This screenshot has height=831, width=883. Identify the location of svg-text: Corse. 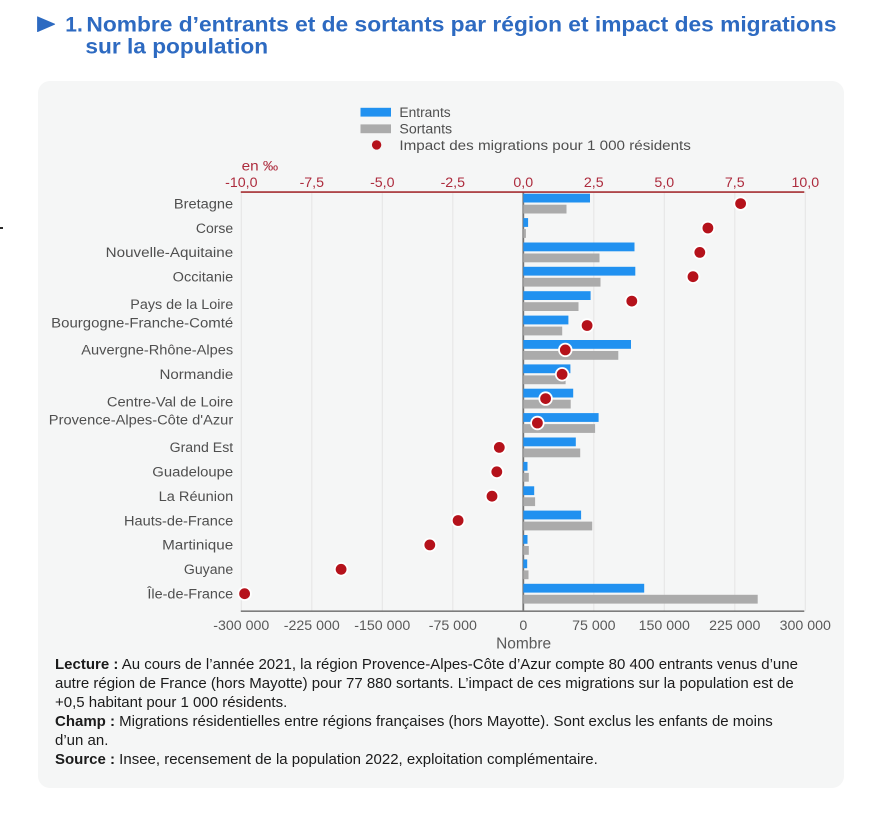
(214, 228).